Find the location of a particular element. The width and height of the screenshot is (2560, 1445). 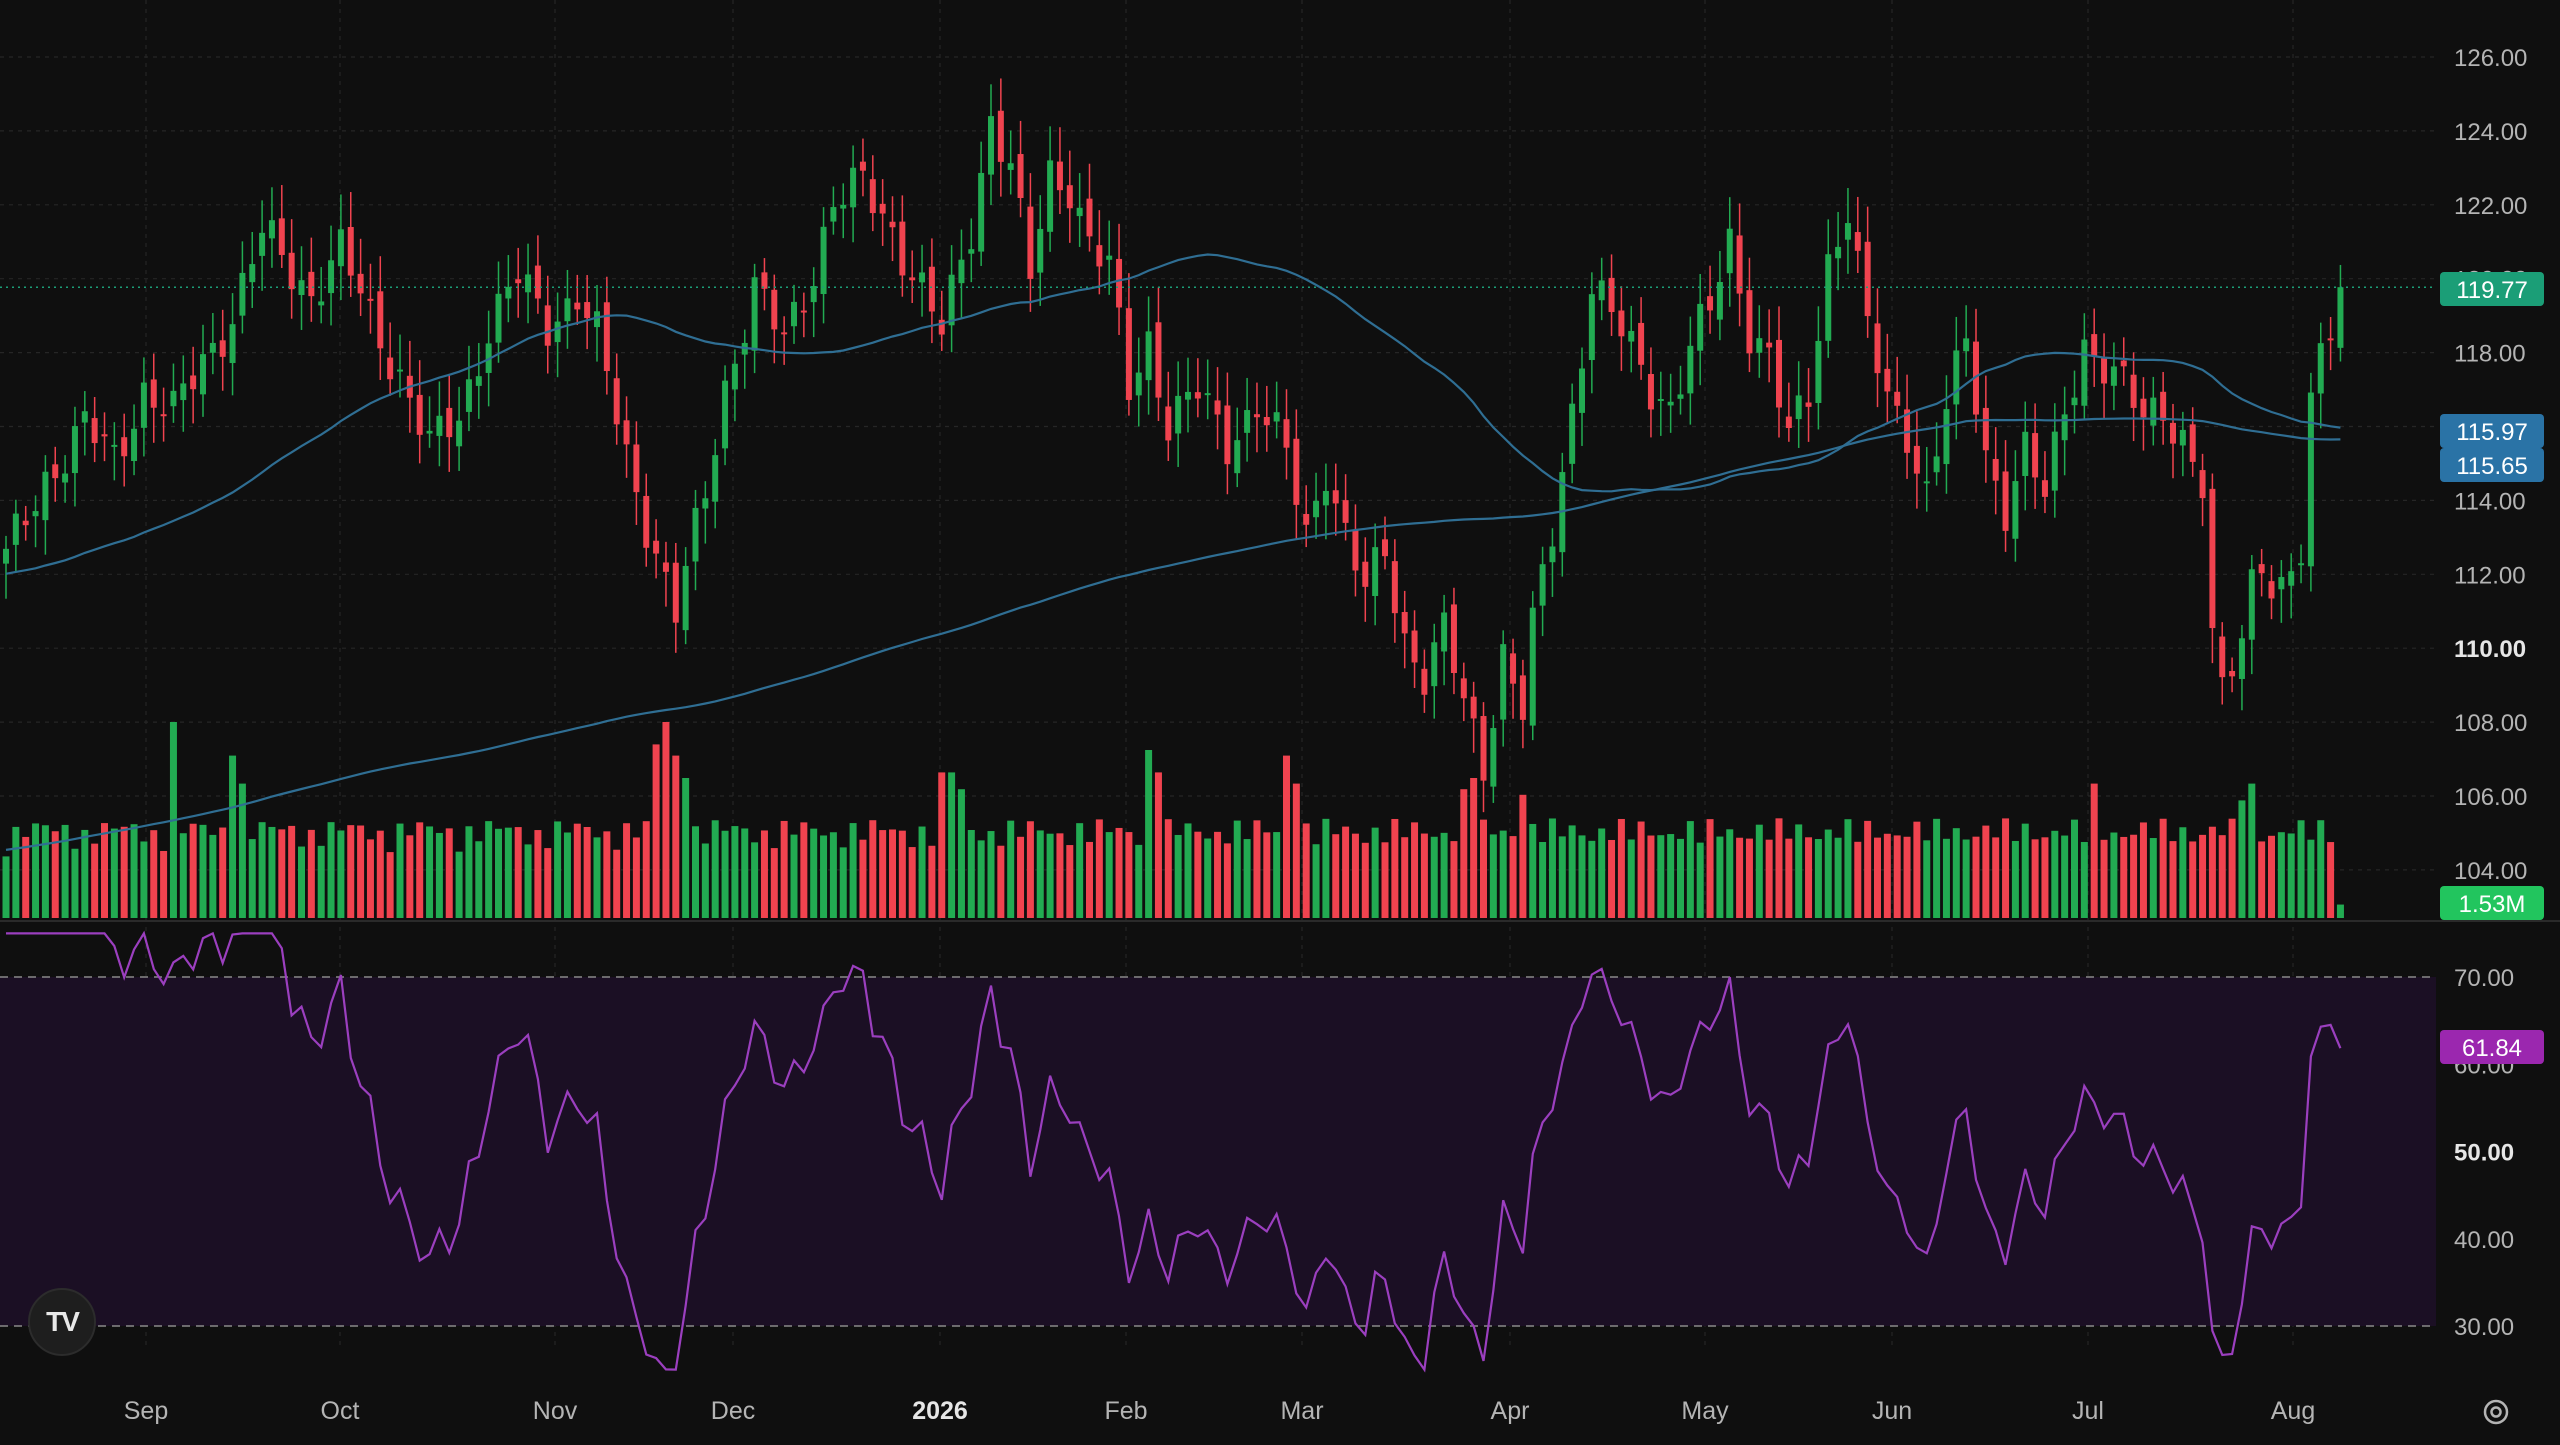

rsi-tick-label: 40.00 is located at coordinates (2484, 1240).